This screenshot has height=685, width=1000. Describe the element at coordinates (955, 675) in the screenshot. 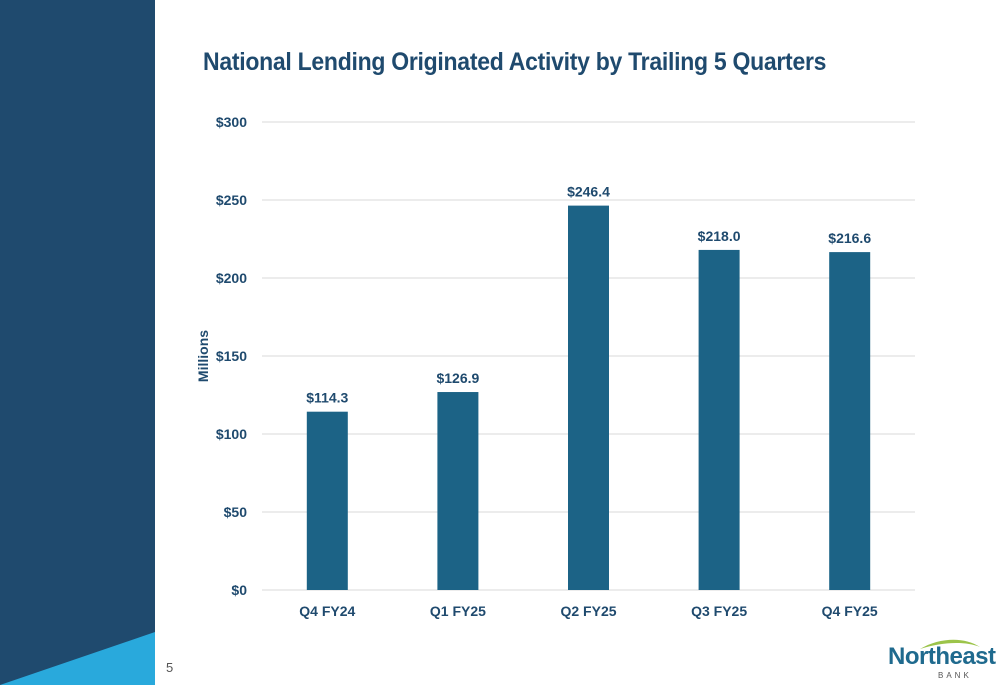

I see `logo-subtext: BANK` at that location.